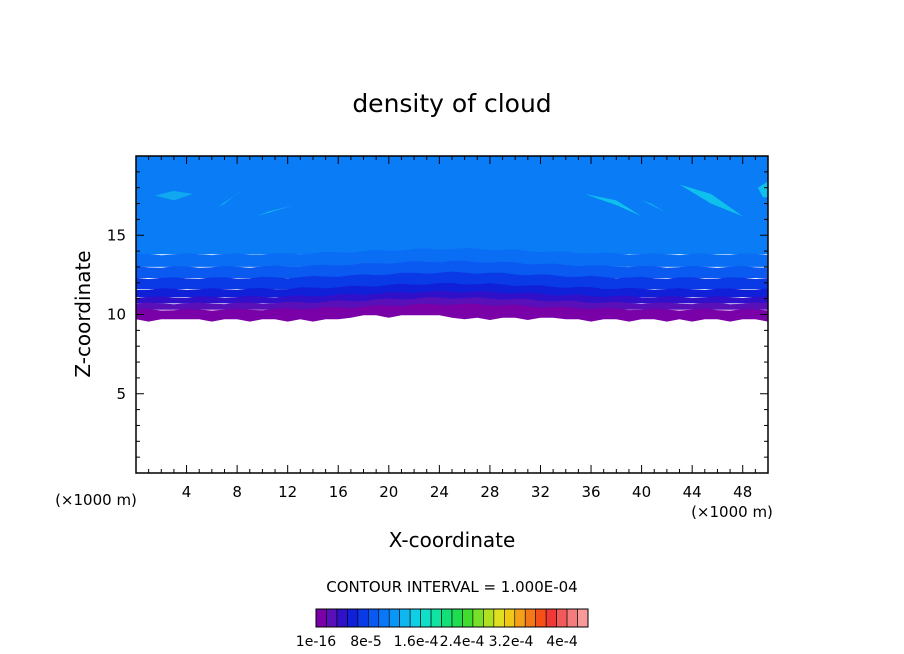 This screenshot has height=654, width=904. Describe the element at coordinates (287, 492) in the screenshot. I see `x-tick-label: 12` at that location.